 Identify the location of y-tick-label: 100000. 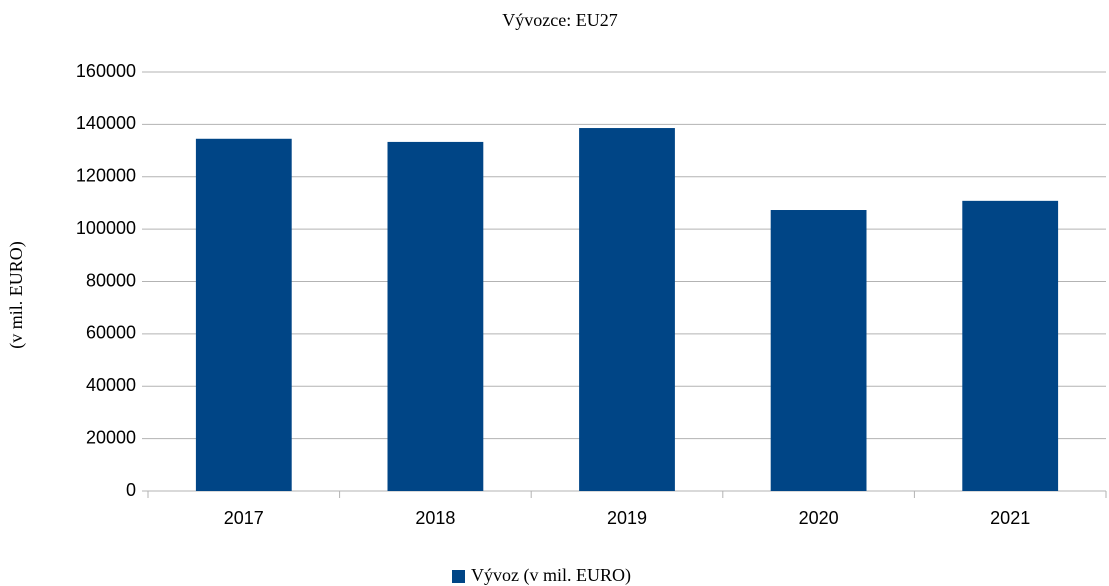
(106, 228).